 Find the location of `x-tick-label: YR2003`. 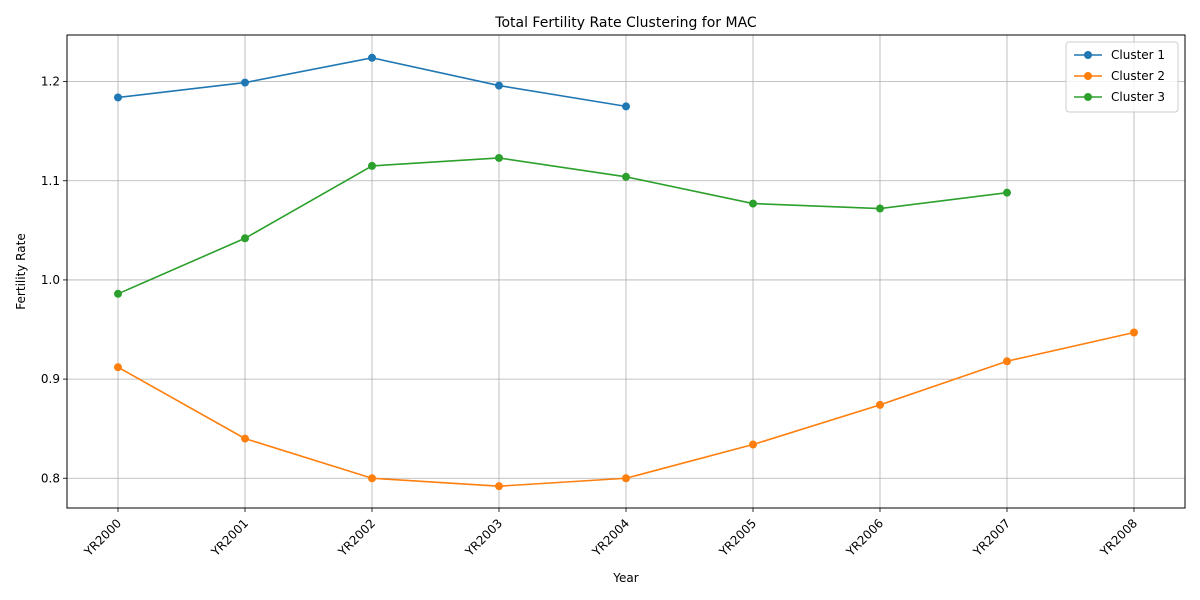

x-tick-label: YR2003 is located at coordinates (483, 537).